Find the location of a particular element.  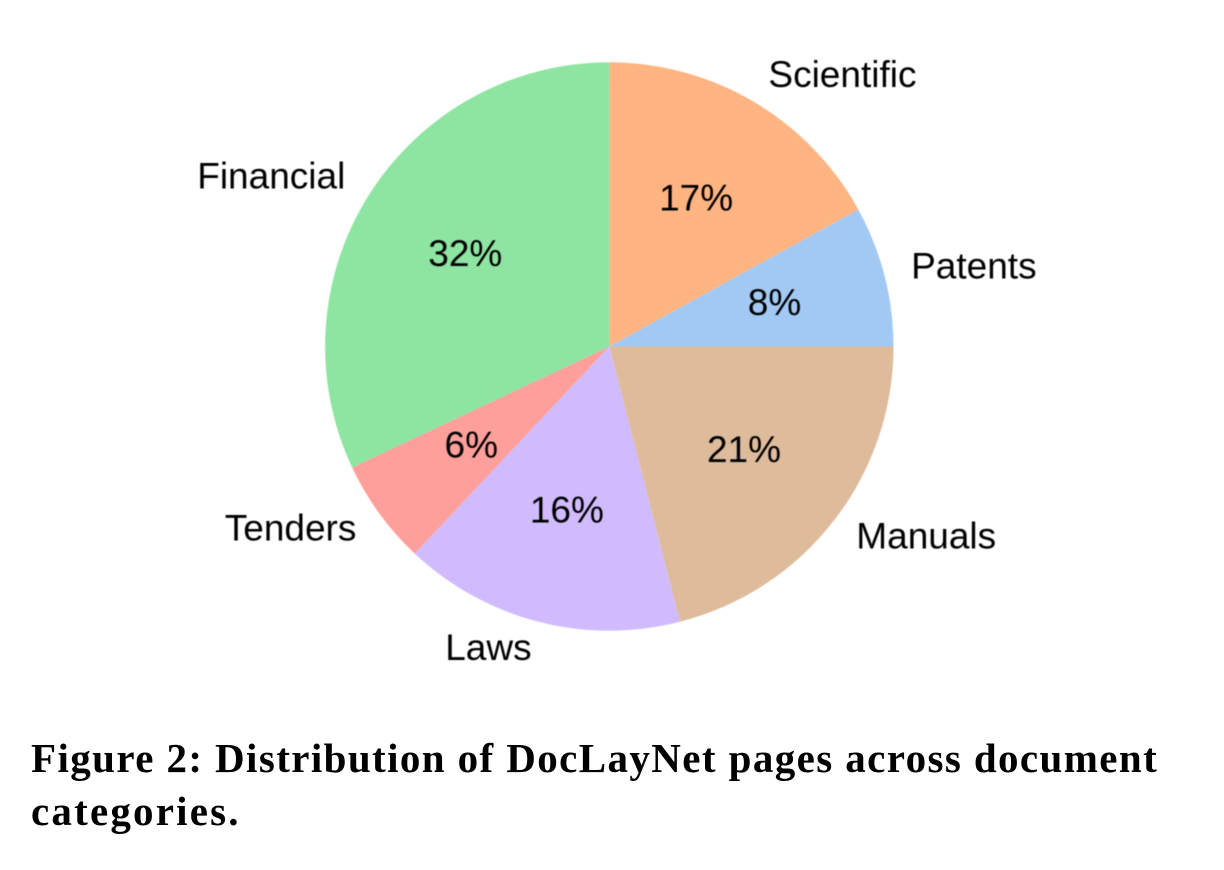

svg-text: 6% is located at coordinates (471, 445).